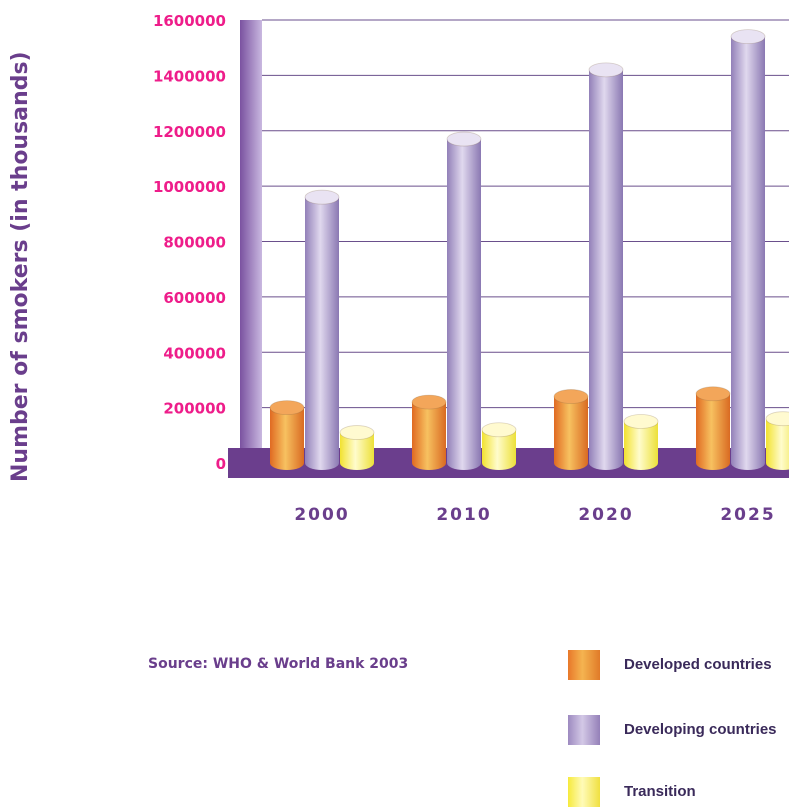 This screenshot has height=807, width=789. What do you see at coordinates (189, 187) in the screenshot?
I see `y-tick-label: 1000000` at bounding box center [189, 187].